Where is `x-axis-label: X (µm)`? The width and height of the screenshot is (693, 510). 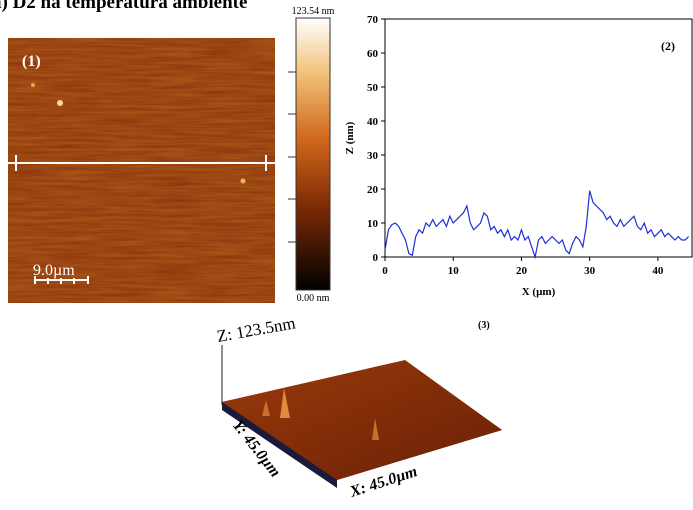 x-axis-label: X (µm) is located at coordinates (539, 292).